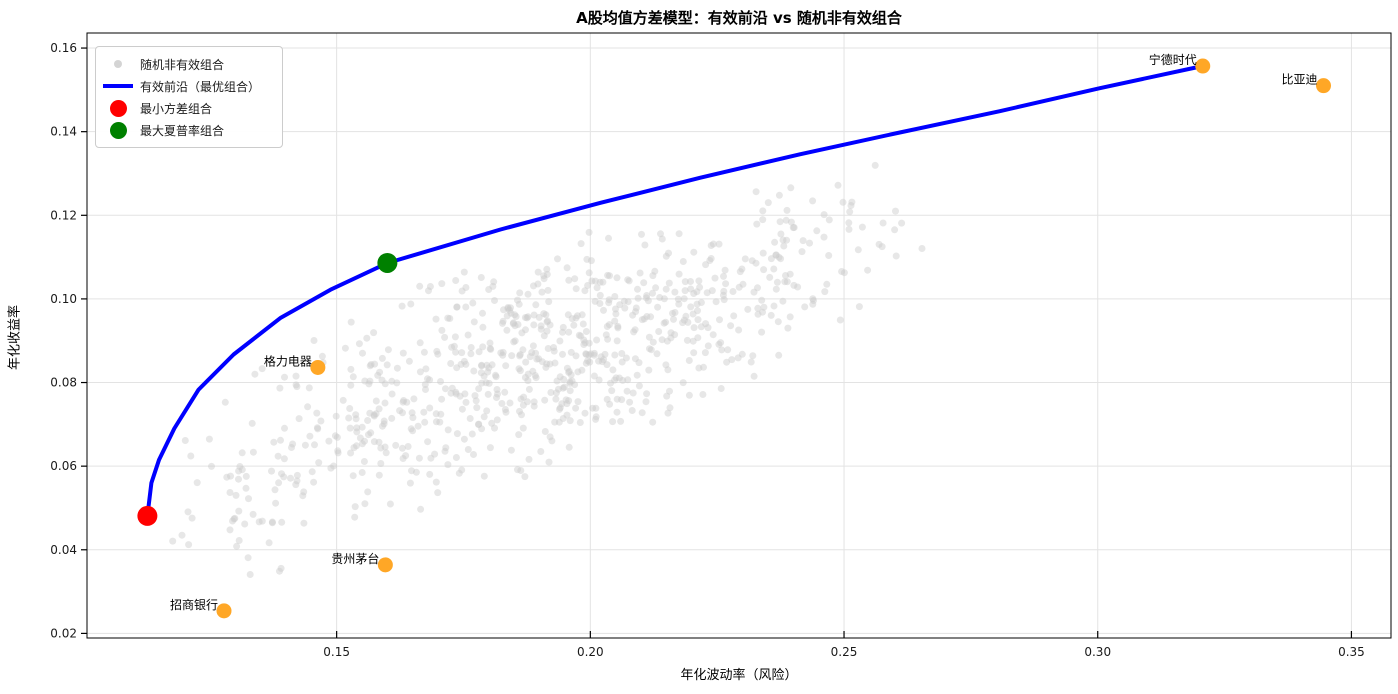 The image size is (1398, 694). I want to click on y-tick-label: 0.14, so click(63, 132).